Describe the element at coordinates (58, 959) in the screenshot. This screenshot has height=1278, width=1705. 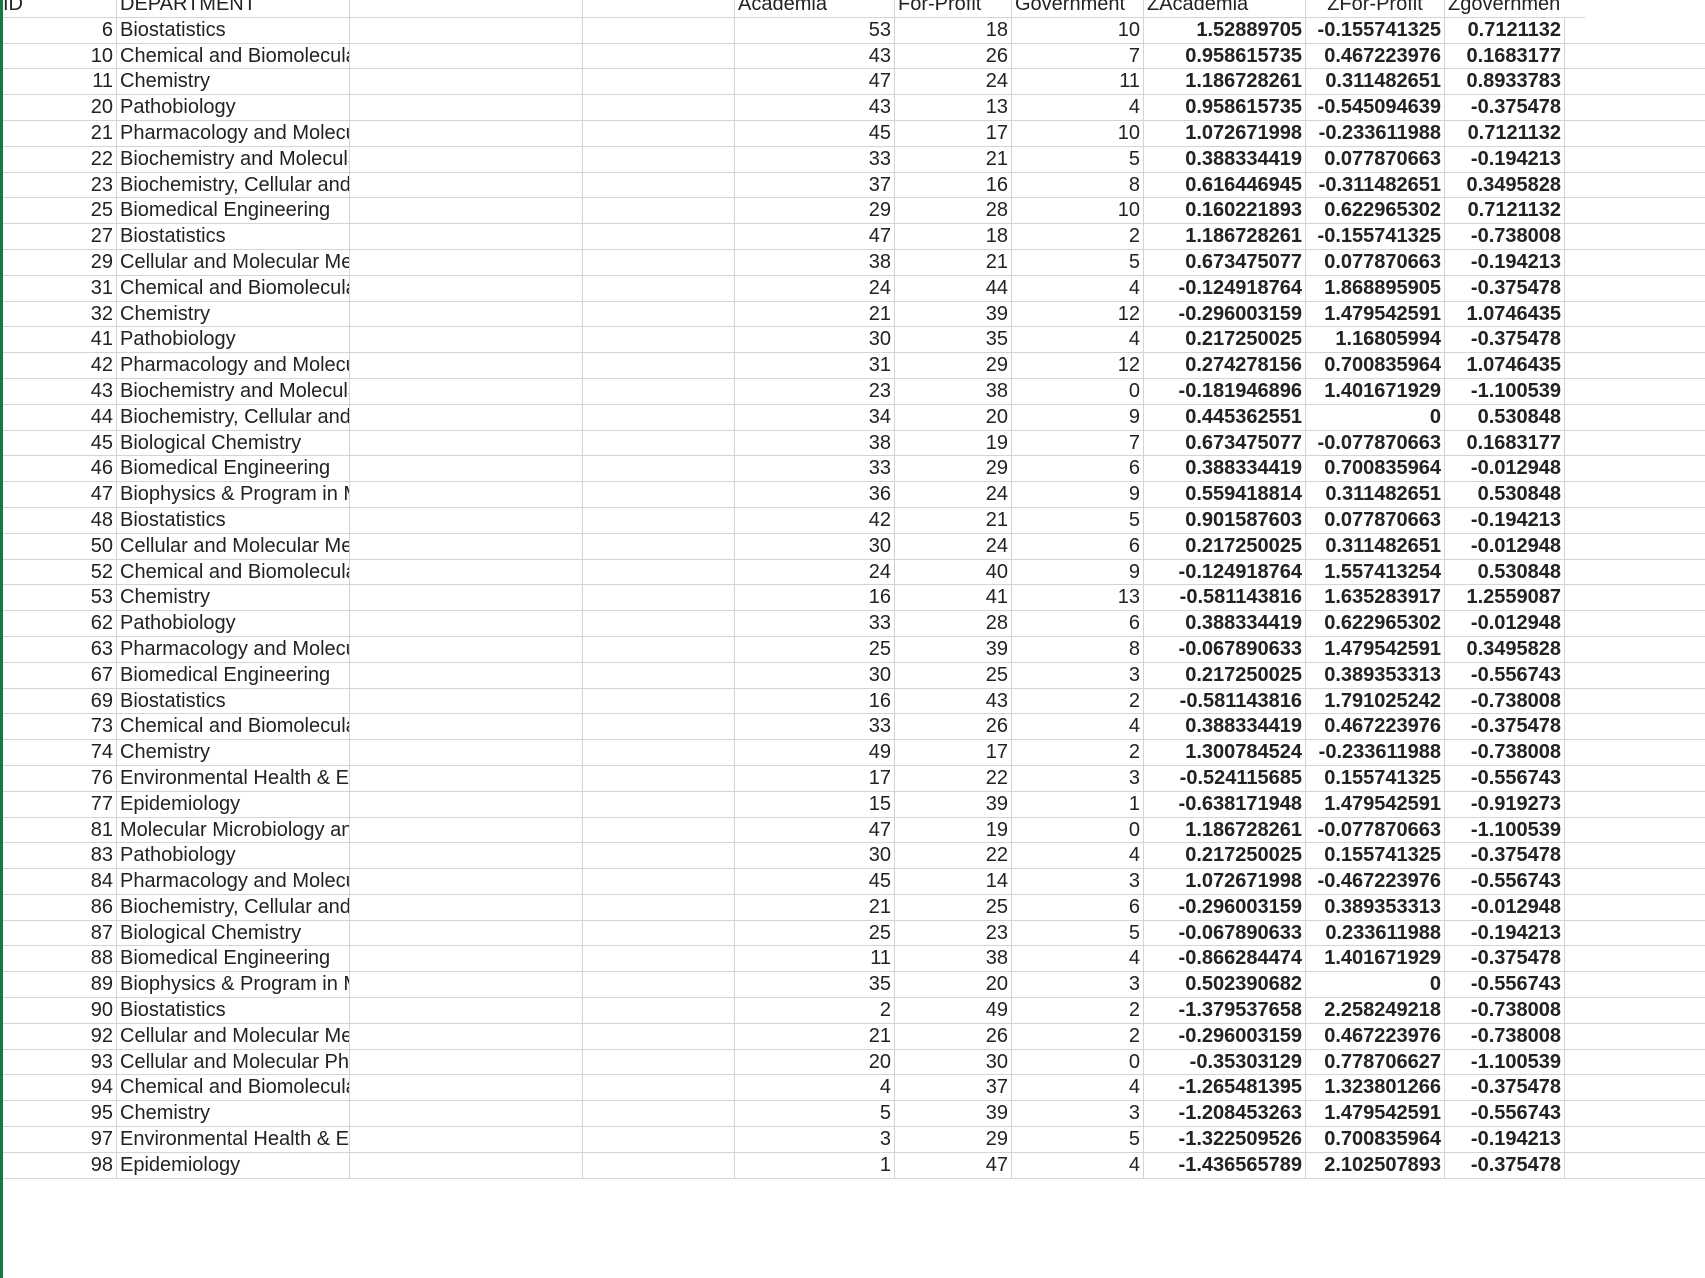
I see `cell-id: 88` at that location.